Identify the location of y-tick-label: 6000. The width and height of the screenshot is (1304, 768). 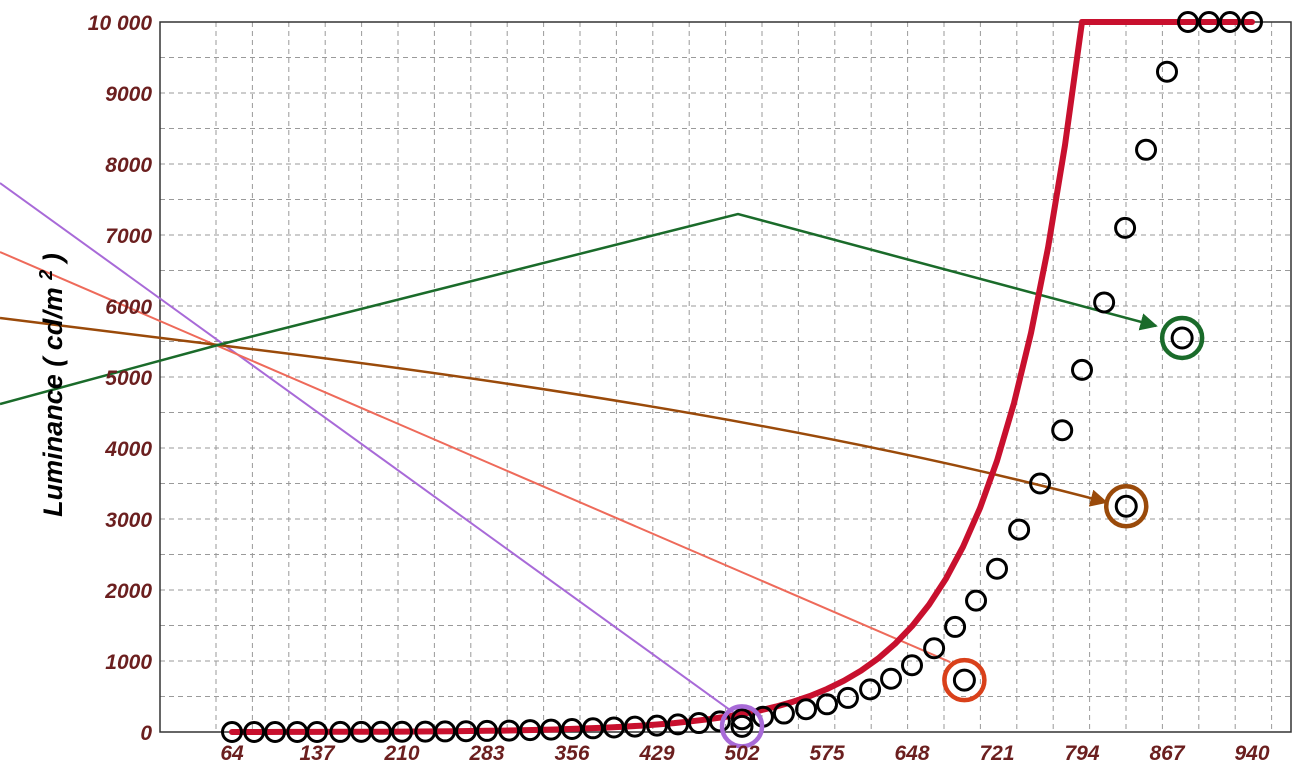
(128, 307).